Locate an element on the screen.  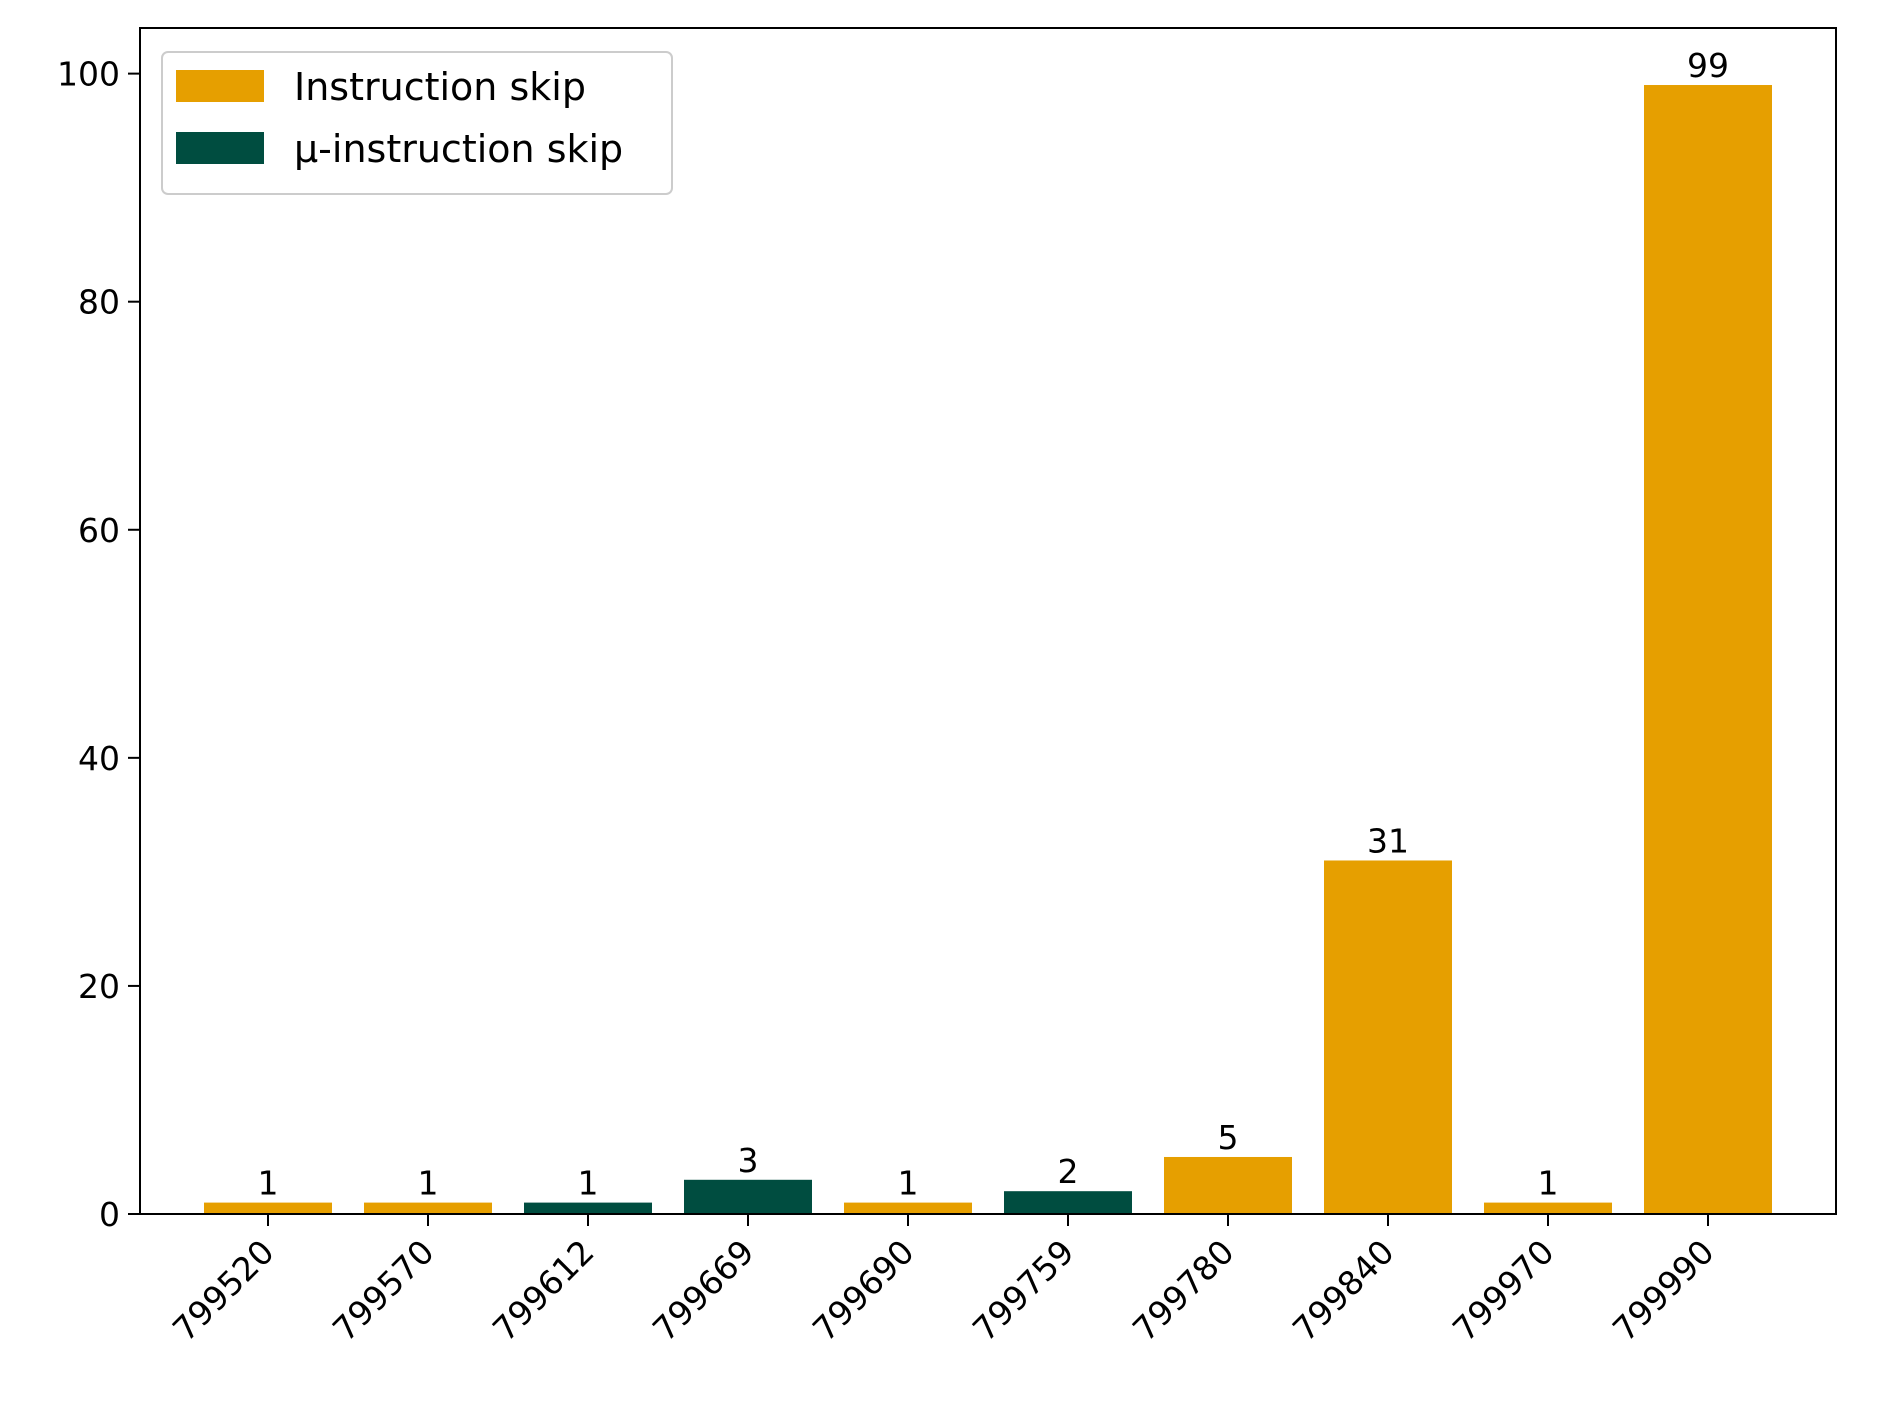
legend-items: Instruction skip μ-instruction skip is located at coordinates (399, 118).